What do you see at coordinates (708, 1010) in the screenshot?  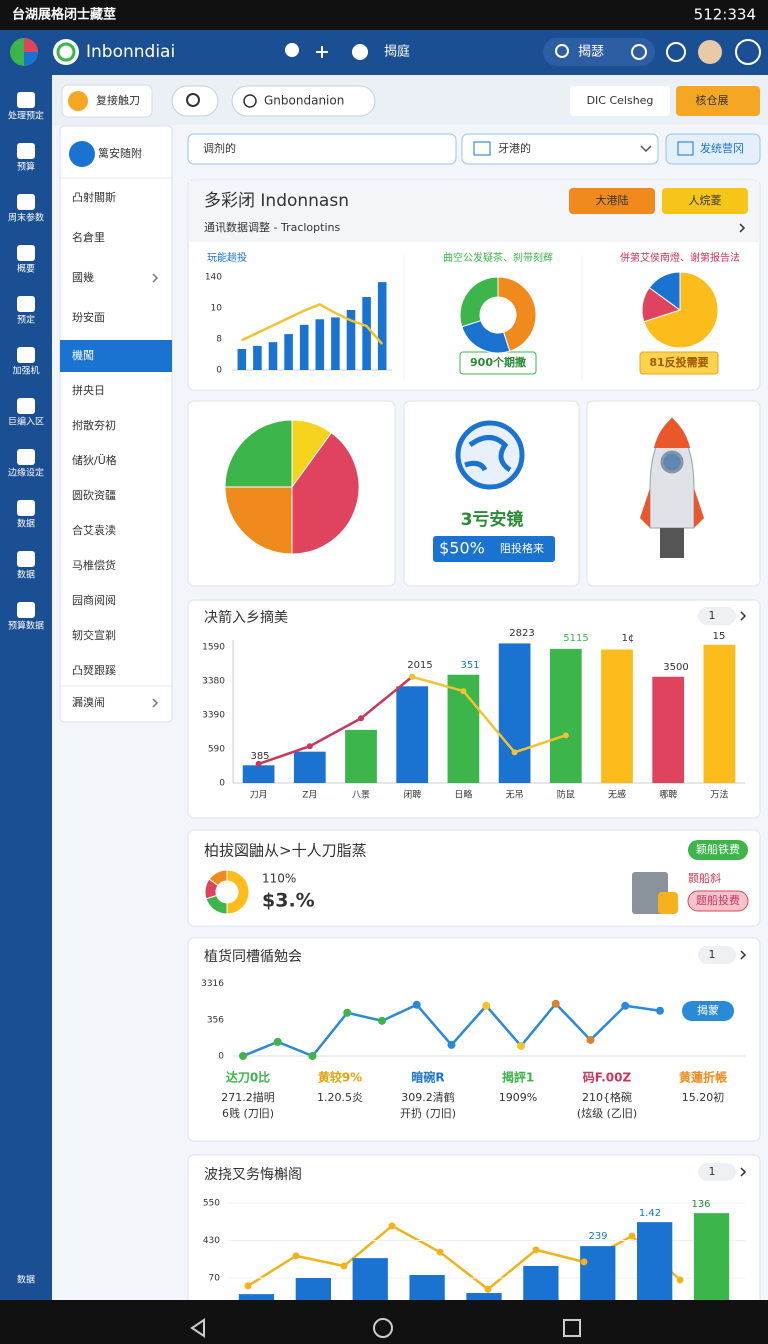 I see `tooltip-text: 揭蒙` at bounding box center [708, 1010].